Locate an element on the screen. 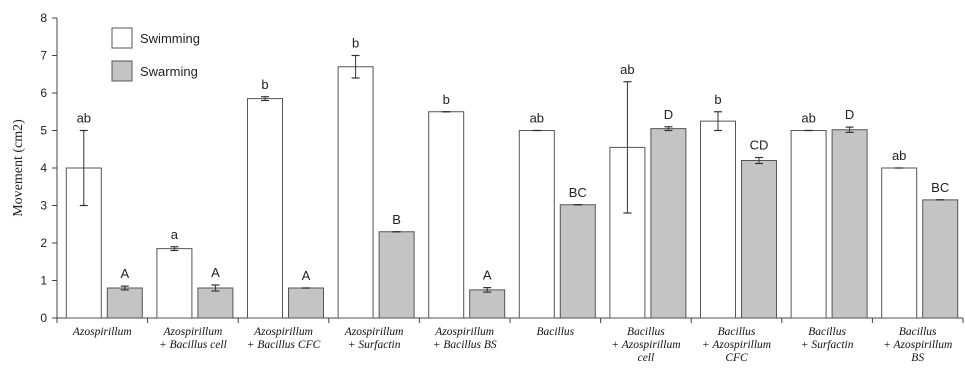 The height and width of the screenshot is (369, 965). x-category-label: Azospirillum + Bacillus cell is located at coordinates (193, 338).